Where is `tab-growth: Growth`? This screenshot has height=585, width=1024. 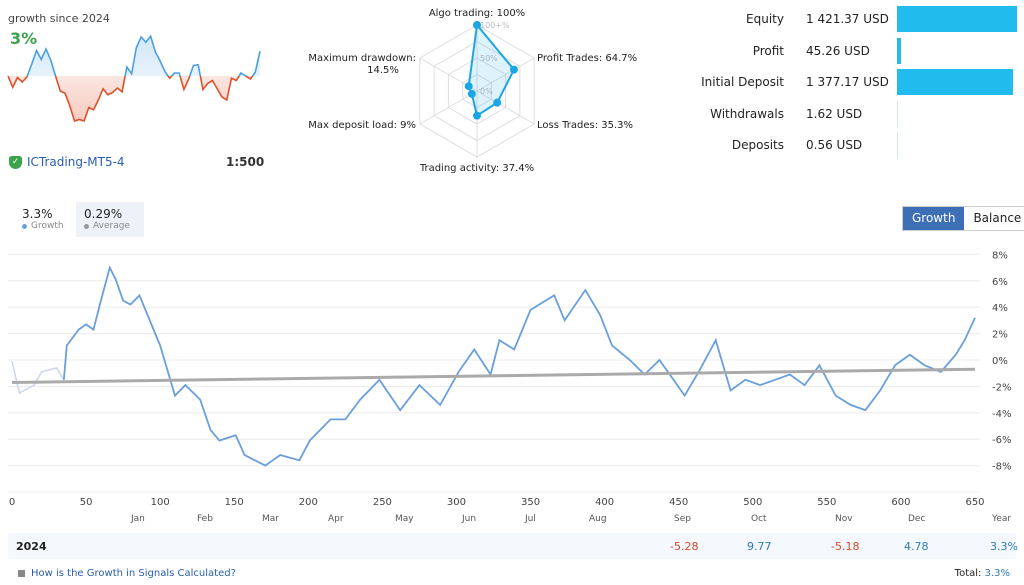
tab-growth: Growth is located at coordinates (934, 218).